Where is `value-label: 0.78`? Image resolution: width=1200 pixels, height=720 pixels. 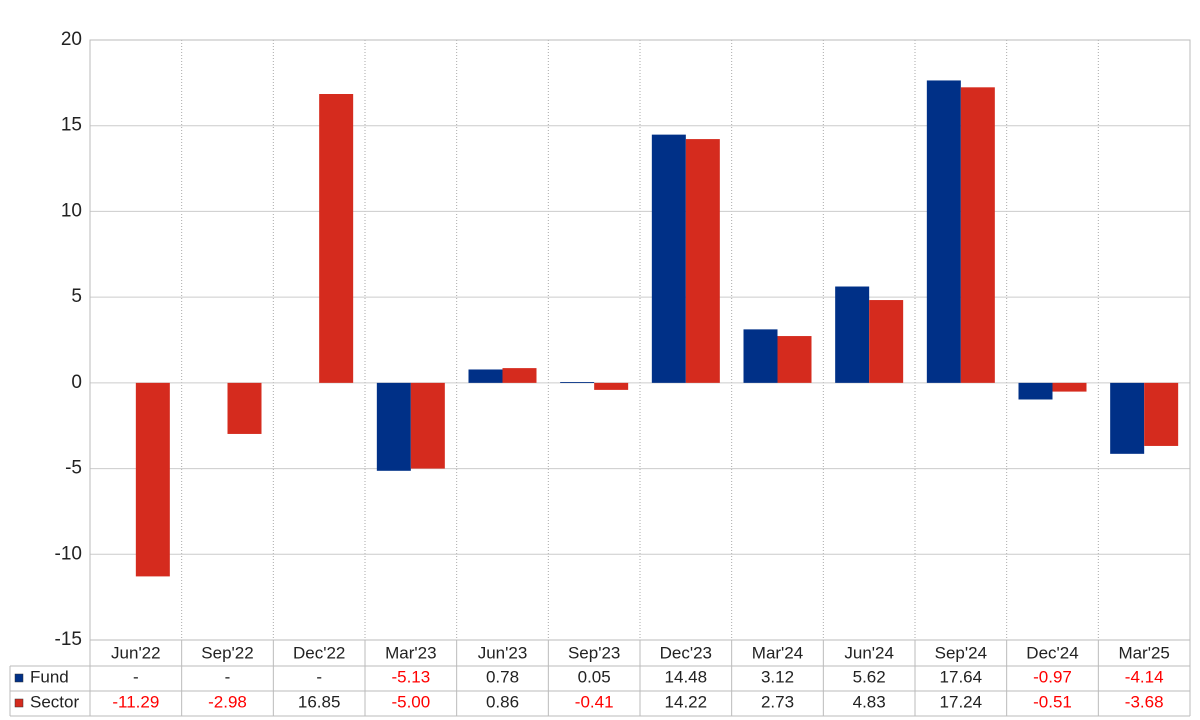 value-label: 0.78 is located at coordinates (502, 676).